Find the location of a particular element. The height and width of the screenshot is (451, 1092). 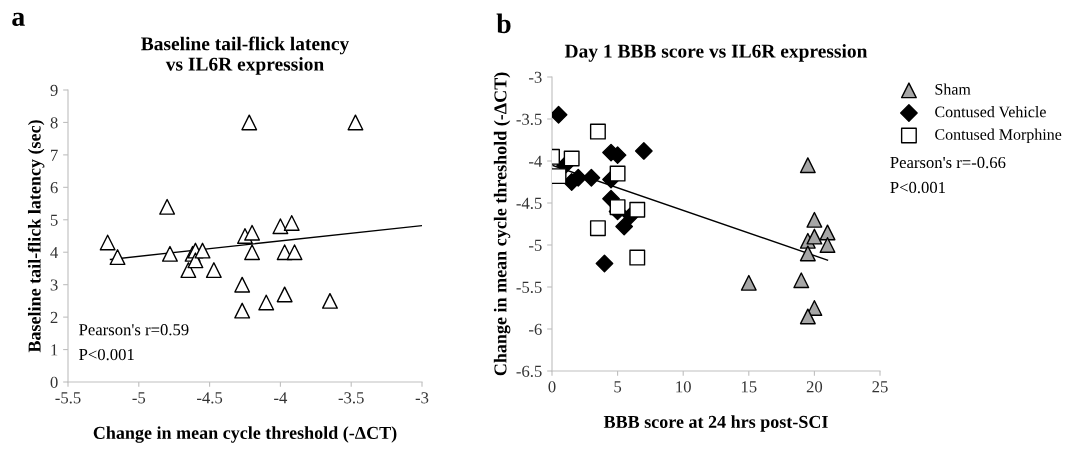

x-tick-label: 10 is located at coordinates (683, 387).